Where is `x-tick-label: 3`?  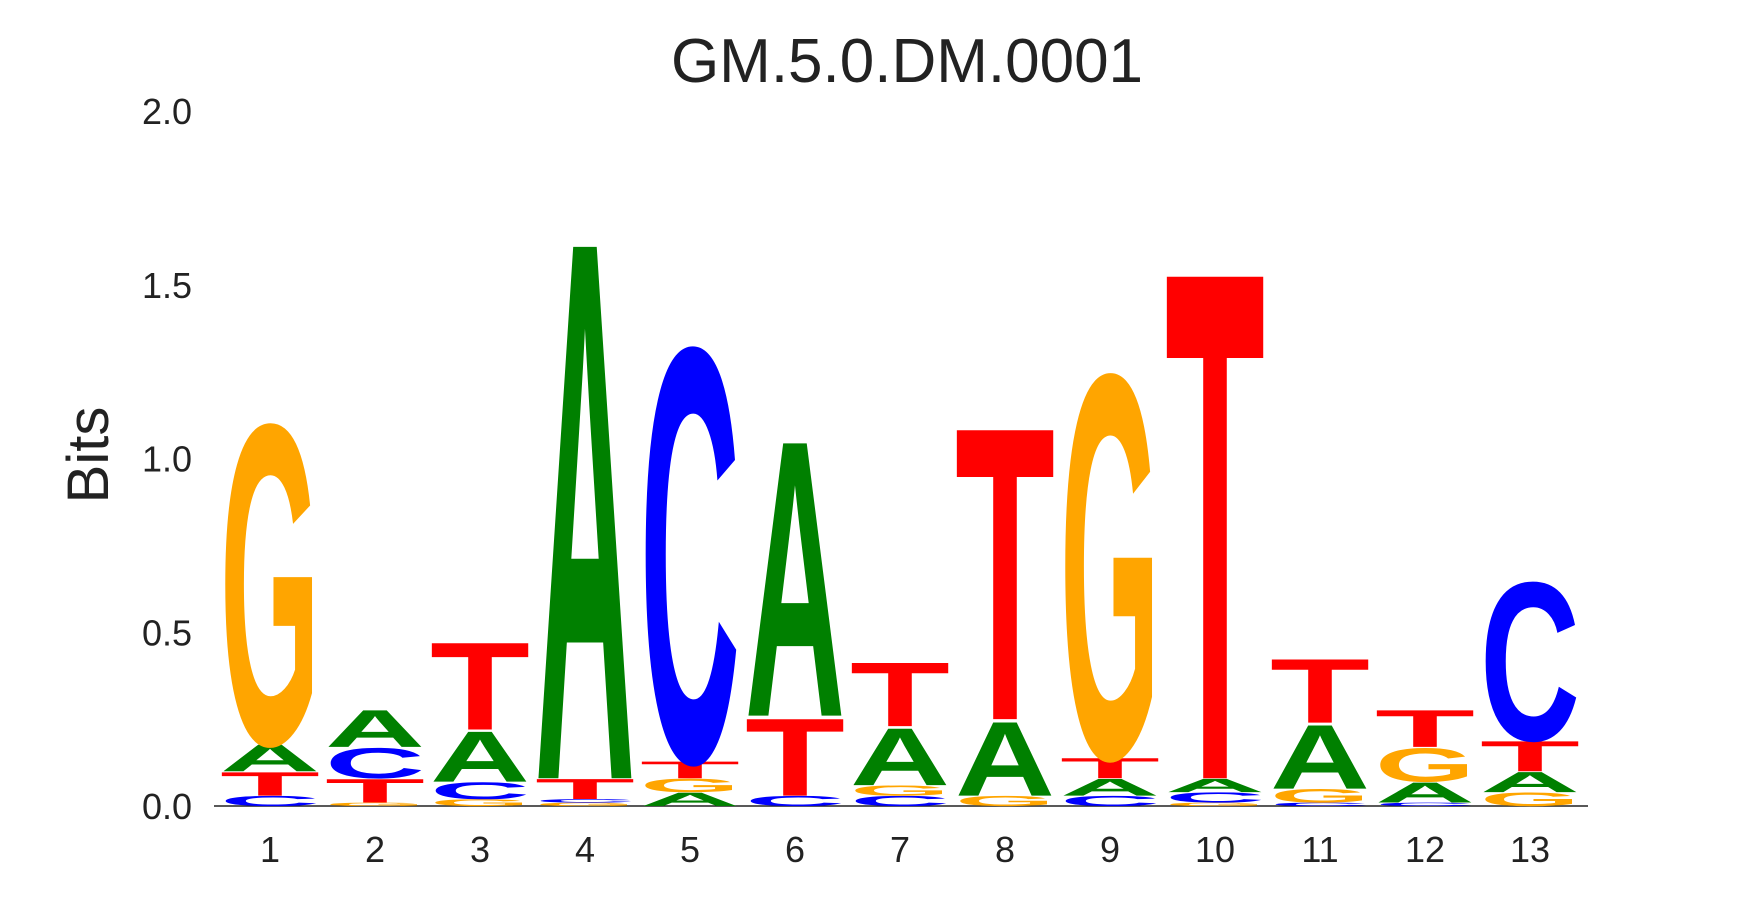
x-tick-label: 3 is located at coordinates (480, 849).